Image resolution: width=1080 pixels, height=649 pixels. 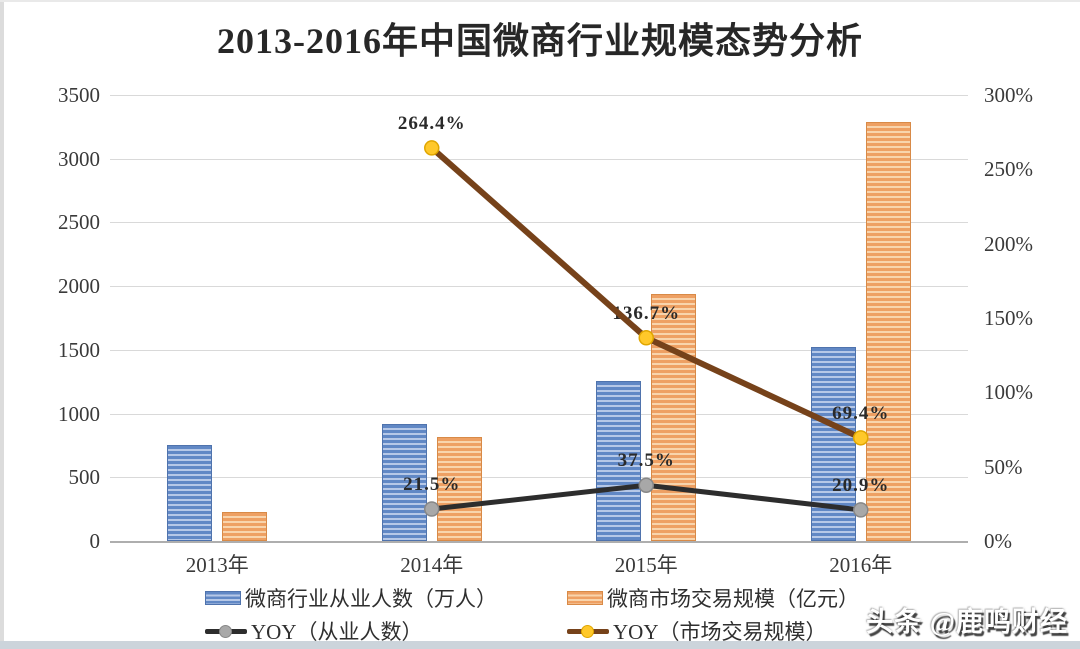 I want to click on x-axis-category-label: 2013年, so click(x=217, y=565).